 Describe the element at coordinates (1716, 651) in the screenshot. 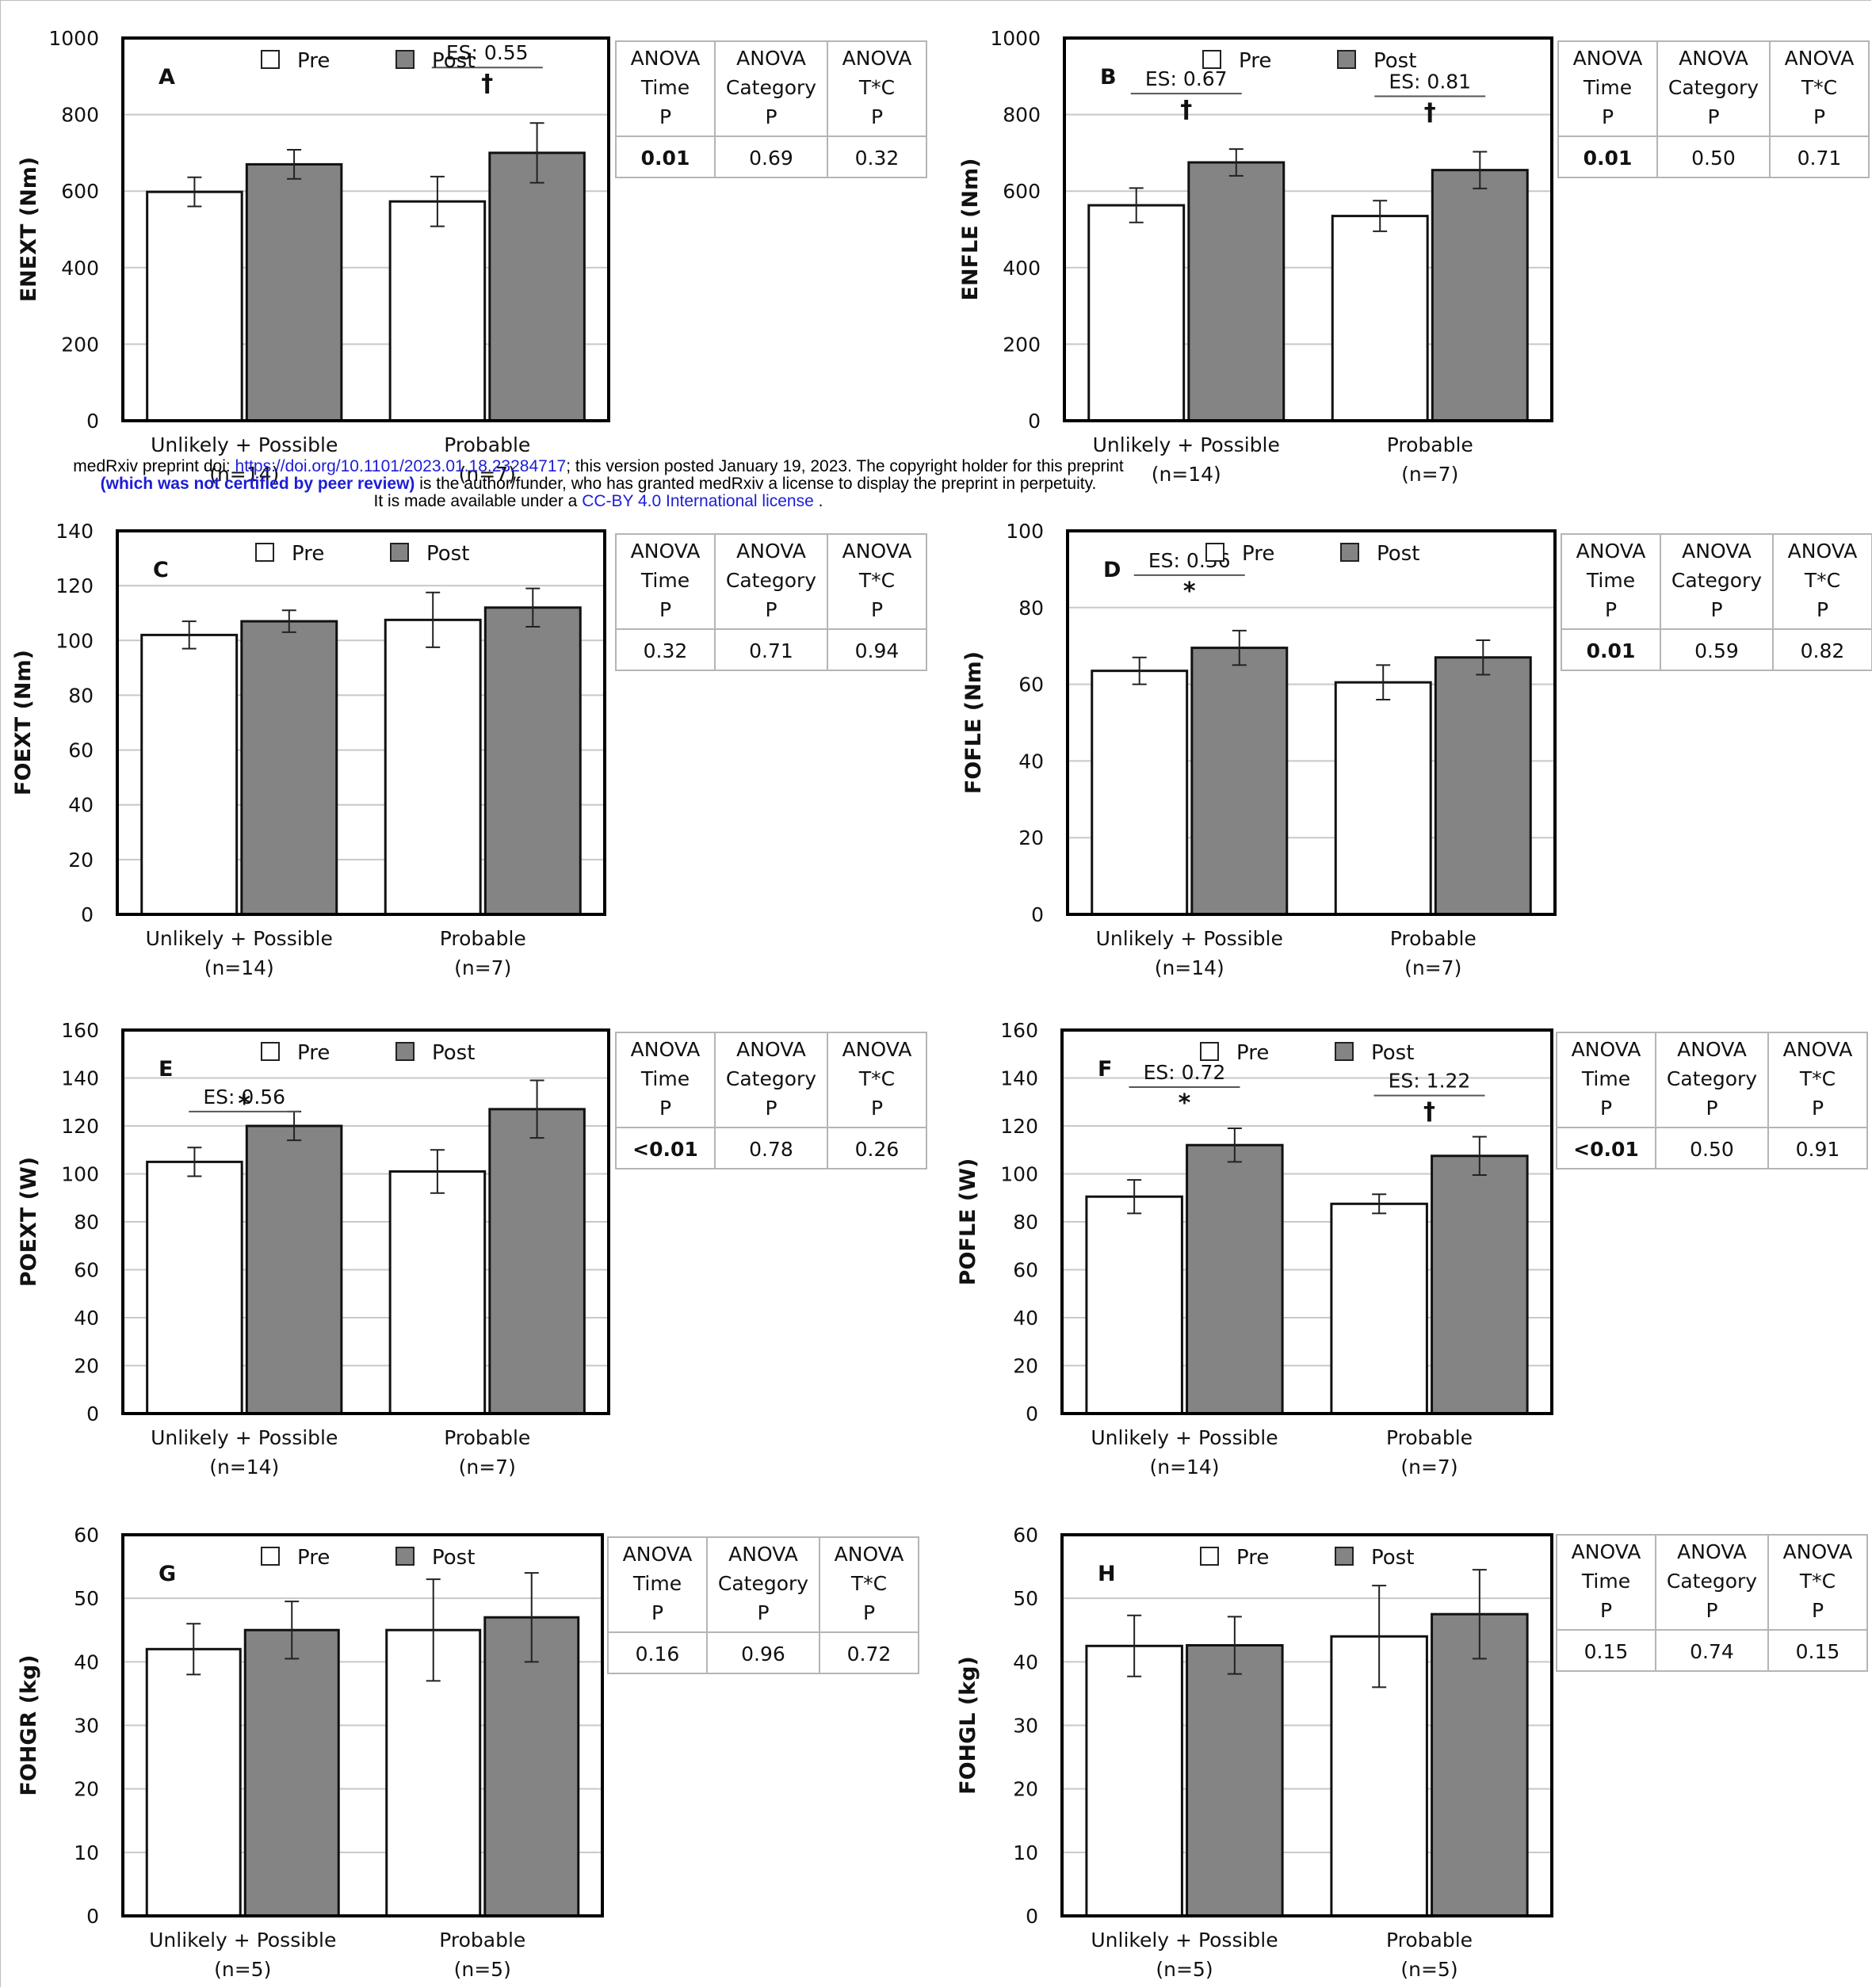

I see `anova-p-value: 0.59` at that location.